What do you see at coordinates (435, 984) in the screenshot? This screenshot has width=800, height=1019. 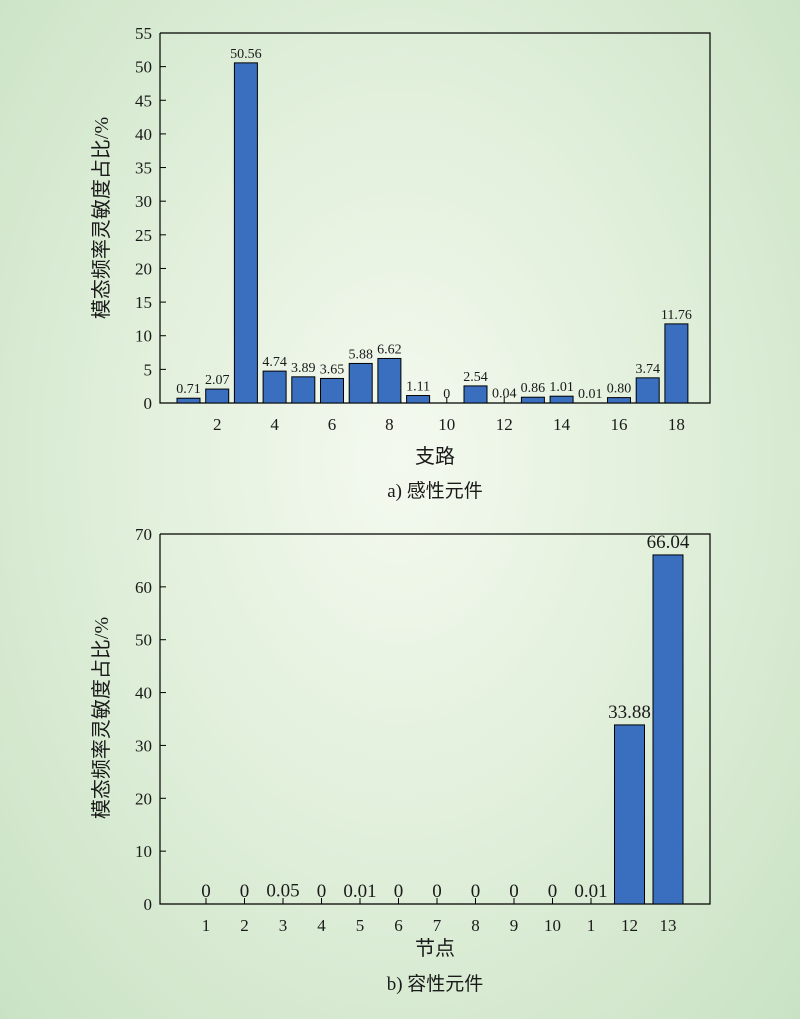 I see `chart-capacitive-caption: b) 容性元件` at bounding box center [435, 984].